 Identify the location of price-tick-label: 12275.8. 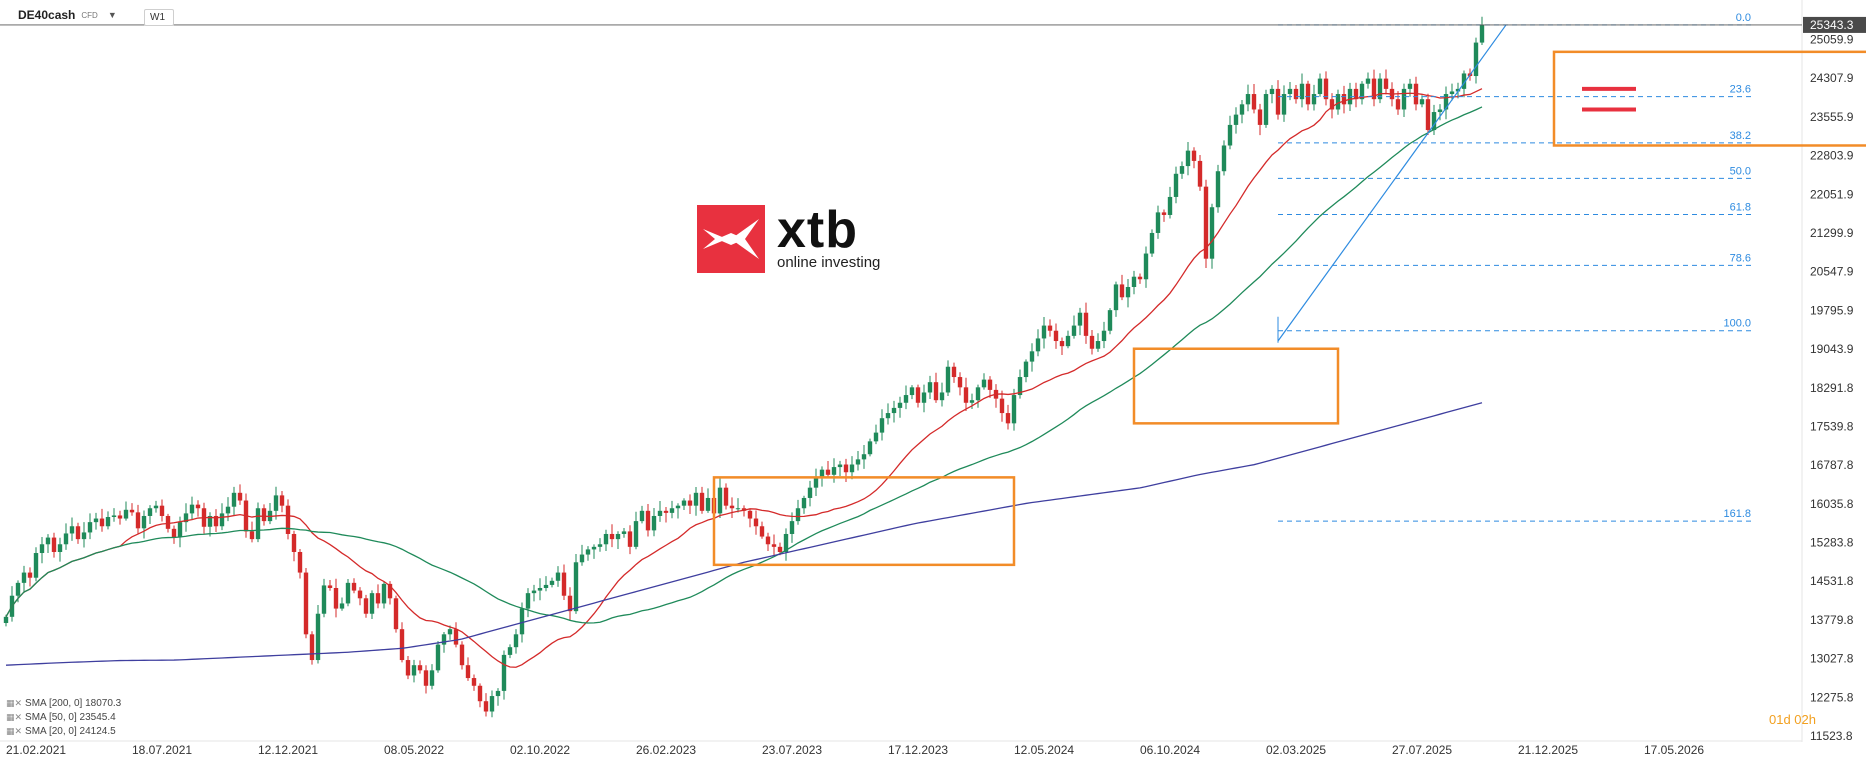
(1832, 697).